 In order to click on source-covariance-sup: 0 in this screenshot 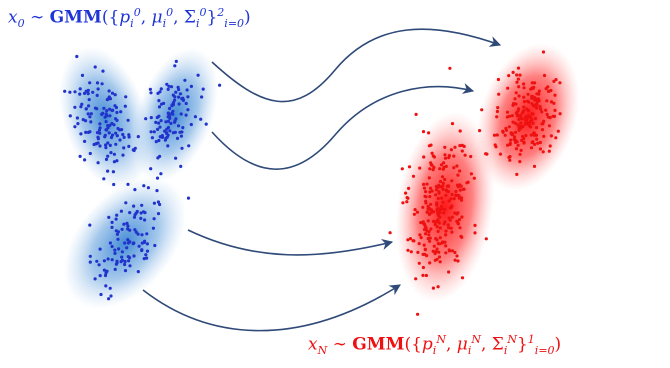, I will do `click(203, 12)`.